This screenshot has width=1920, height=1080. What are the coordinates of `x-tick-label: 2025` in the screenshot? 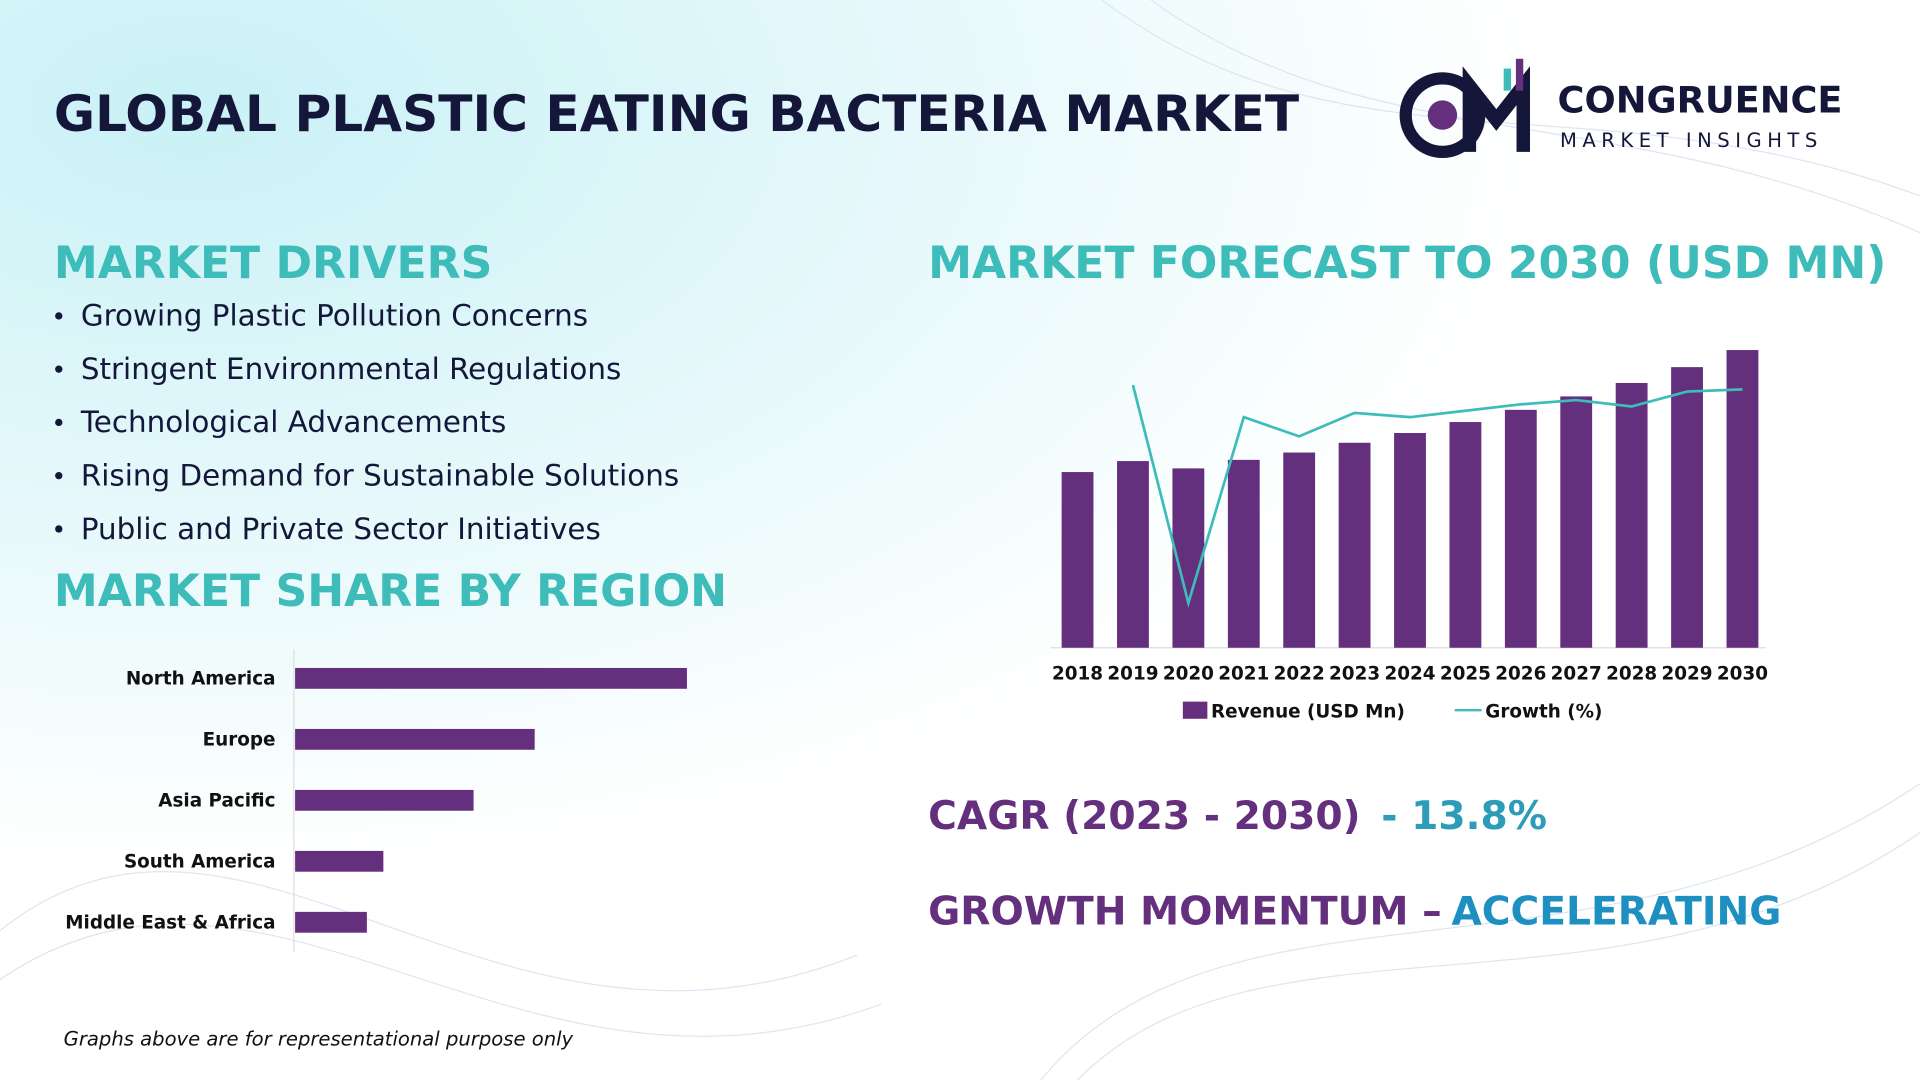 It's located at (1465, 674).